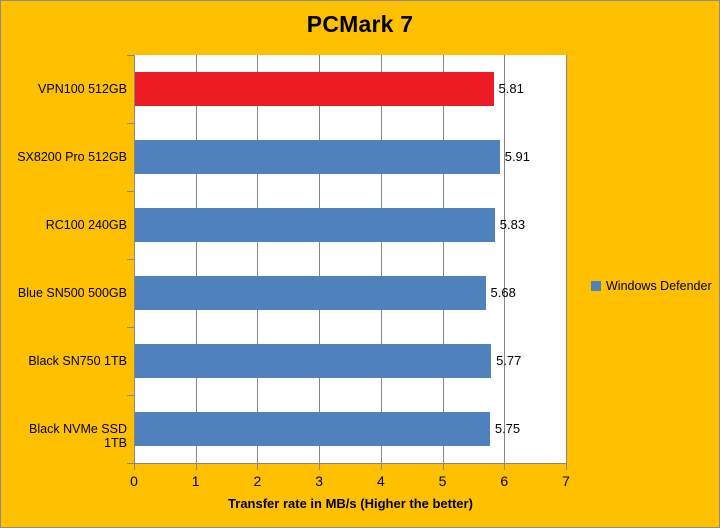  I want to click on y-axis-category-label: Blue SN500 500GB, so click(72, 293).